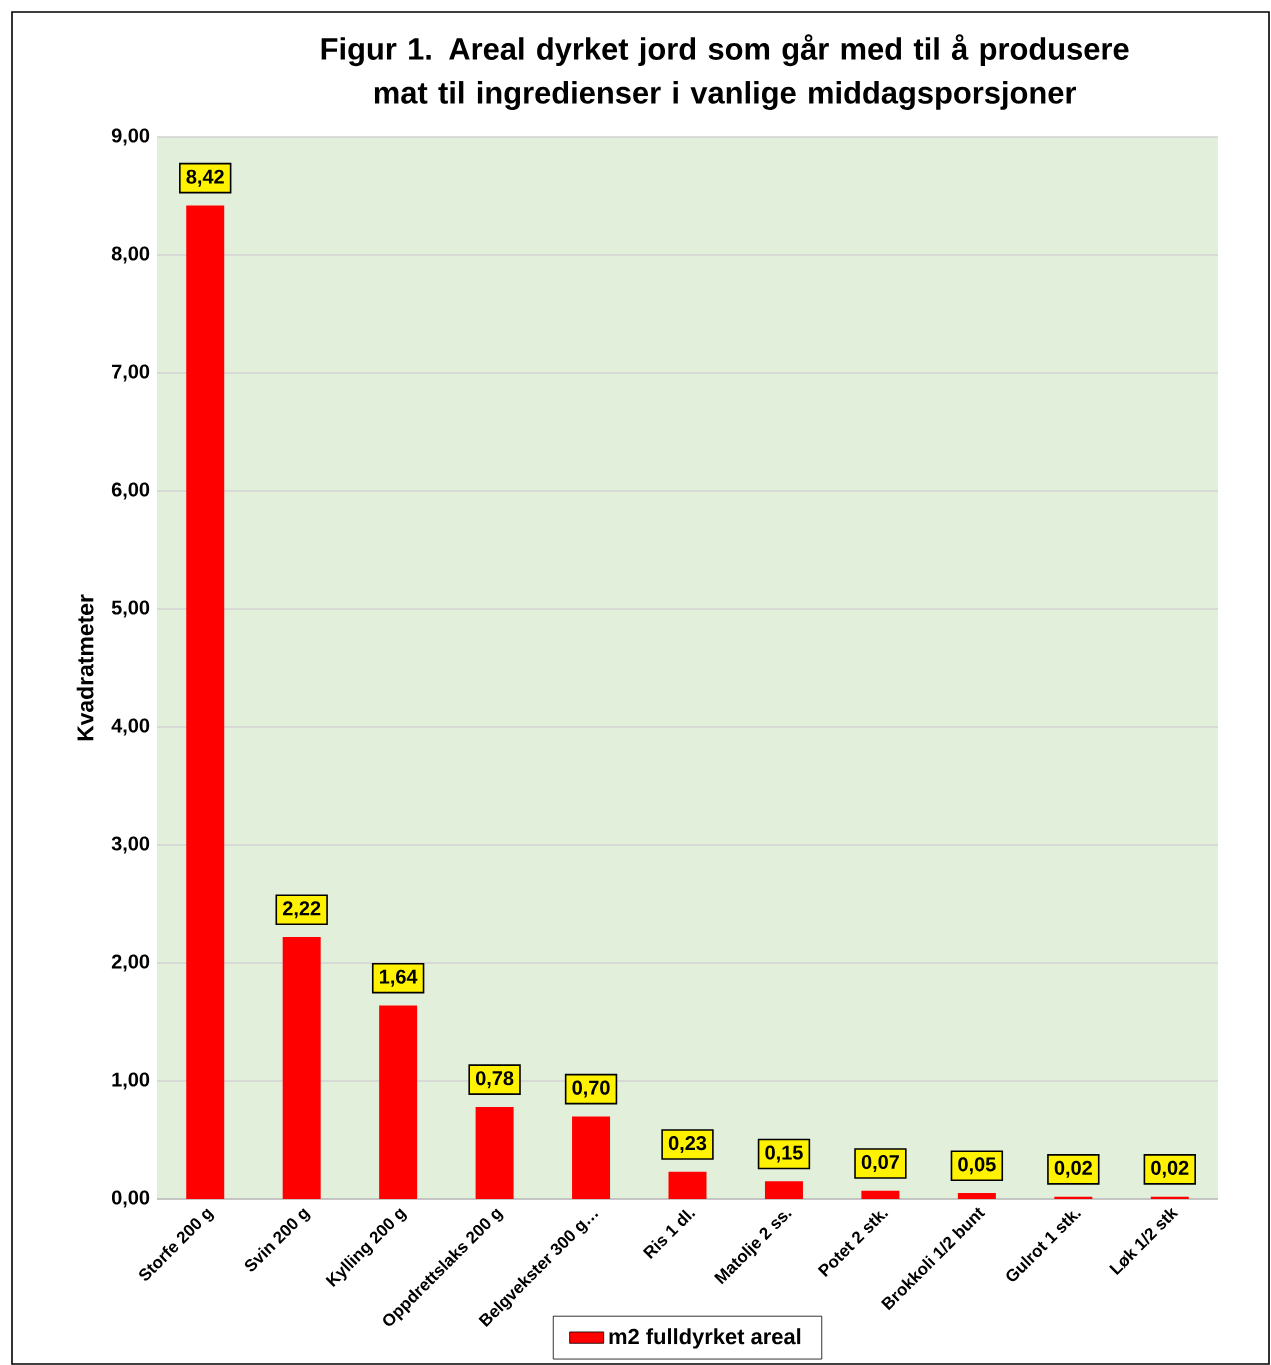 This screenshot has height=1365, width=1271. What do you see at coordinates (130, 137) in the screenshot?
I see `y-tick-label: 9,00` at bounding box center [130, 137].